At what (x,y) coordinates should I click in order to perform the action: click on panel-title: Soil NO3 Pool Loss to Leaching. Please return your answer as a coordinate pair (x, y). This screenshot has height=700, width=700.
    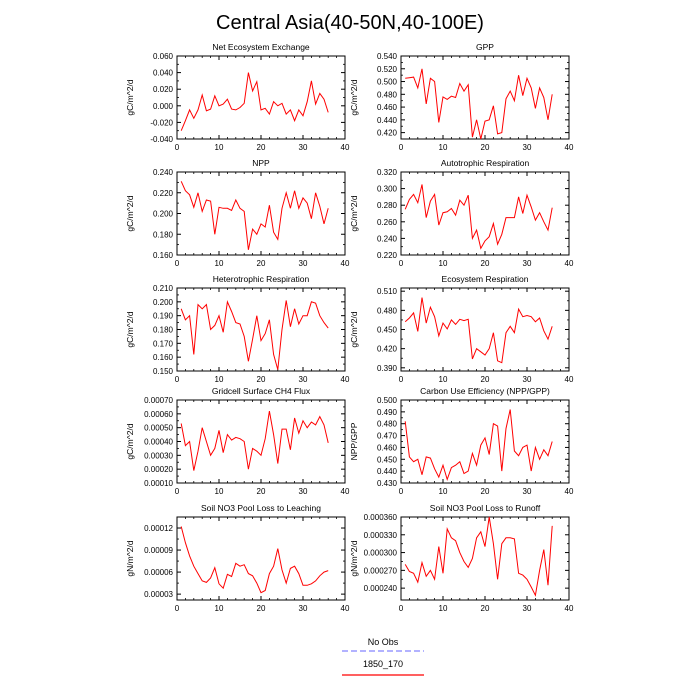
    Looking at the image, I should click on (261, 508).